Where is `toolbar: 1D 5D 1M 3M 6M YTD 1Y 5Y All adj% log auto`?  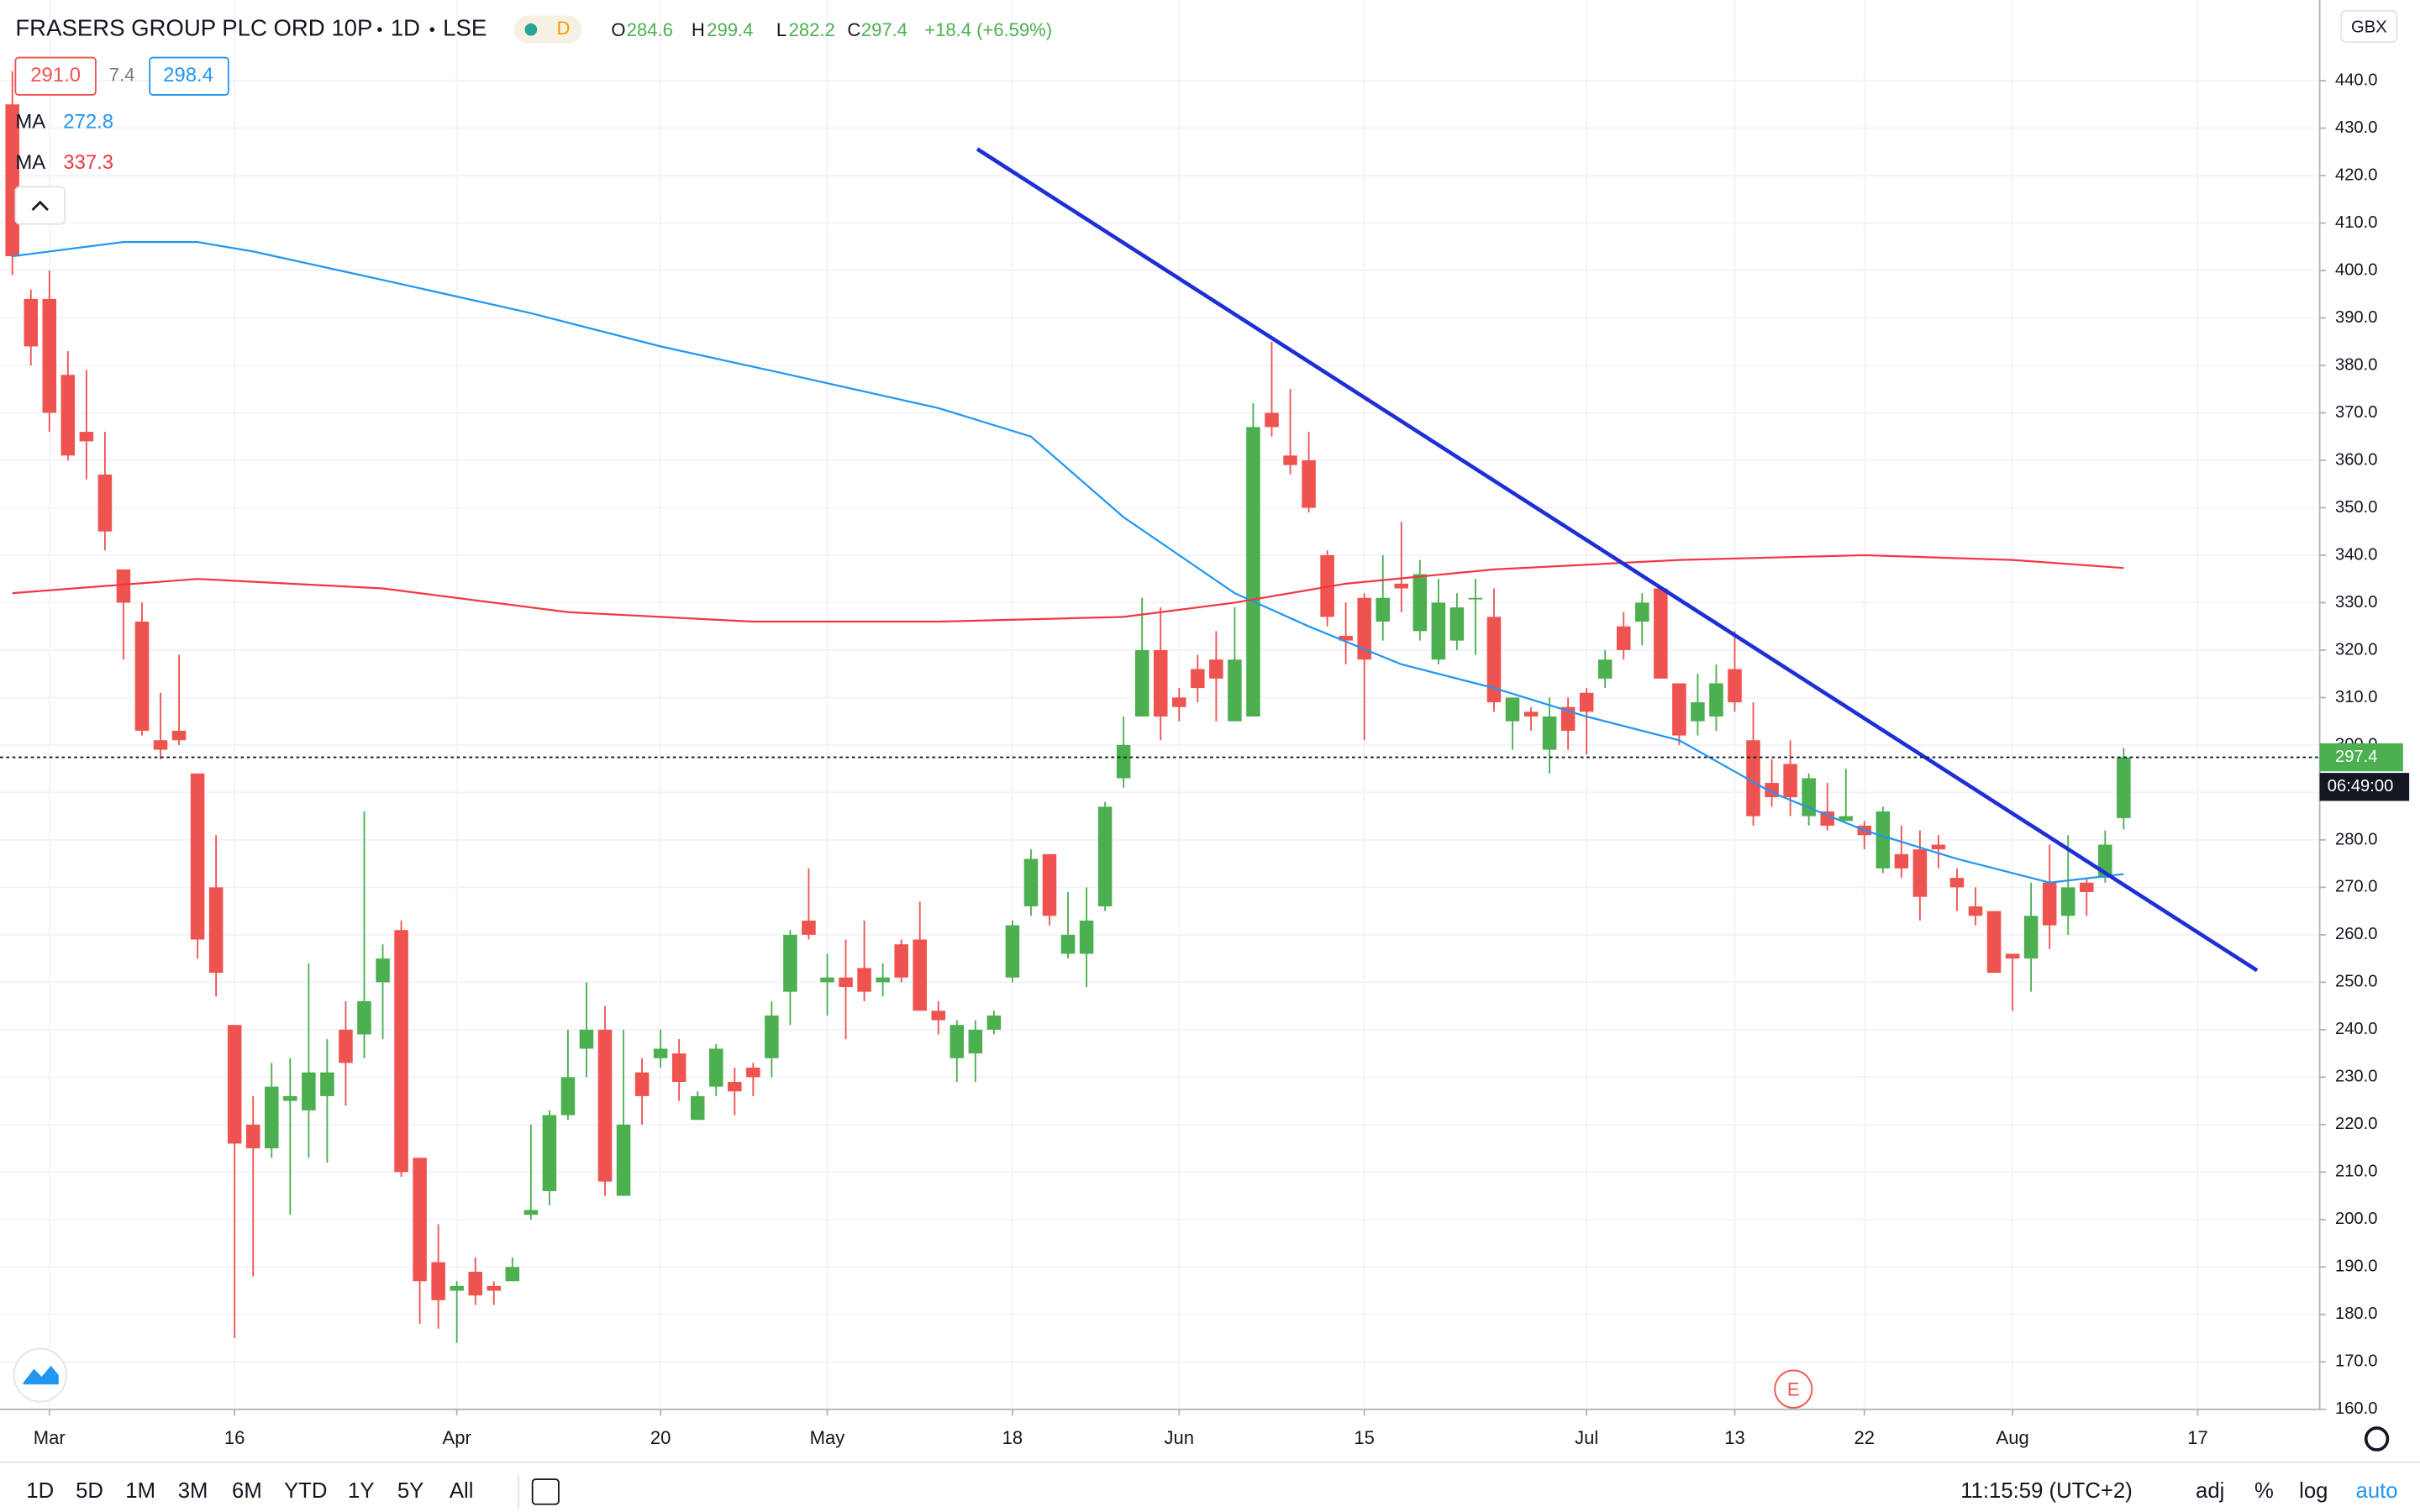 toolbar: 1D 5D 1M 3M 6M YTD 1Y 5Y All adj% log auto is located at coordinates (1211, 1491).